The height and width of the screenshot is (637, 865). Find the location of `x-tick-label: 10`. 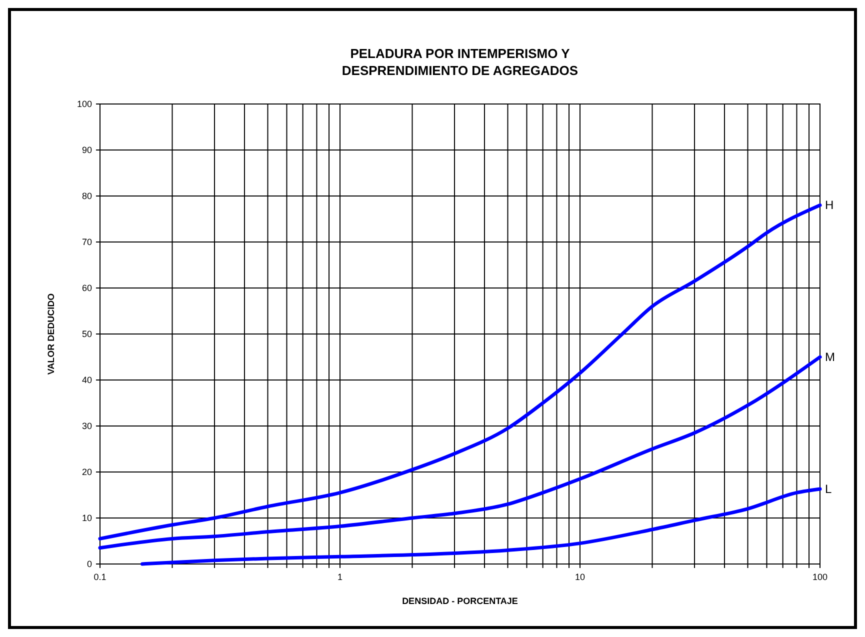

x-tick-label: 10 is located at coordinates (580, 577).